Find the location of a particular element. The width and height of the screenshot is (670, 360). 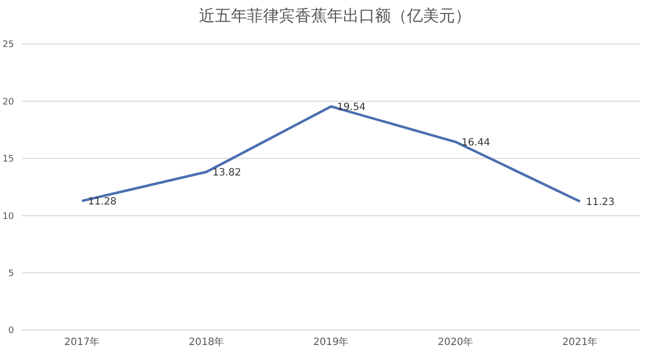

y-tick-label: 25 is located at coordinates (8, 45).